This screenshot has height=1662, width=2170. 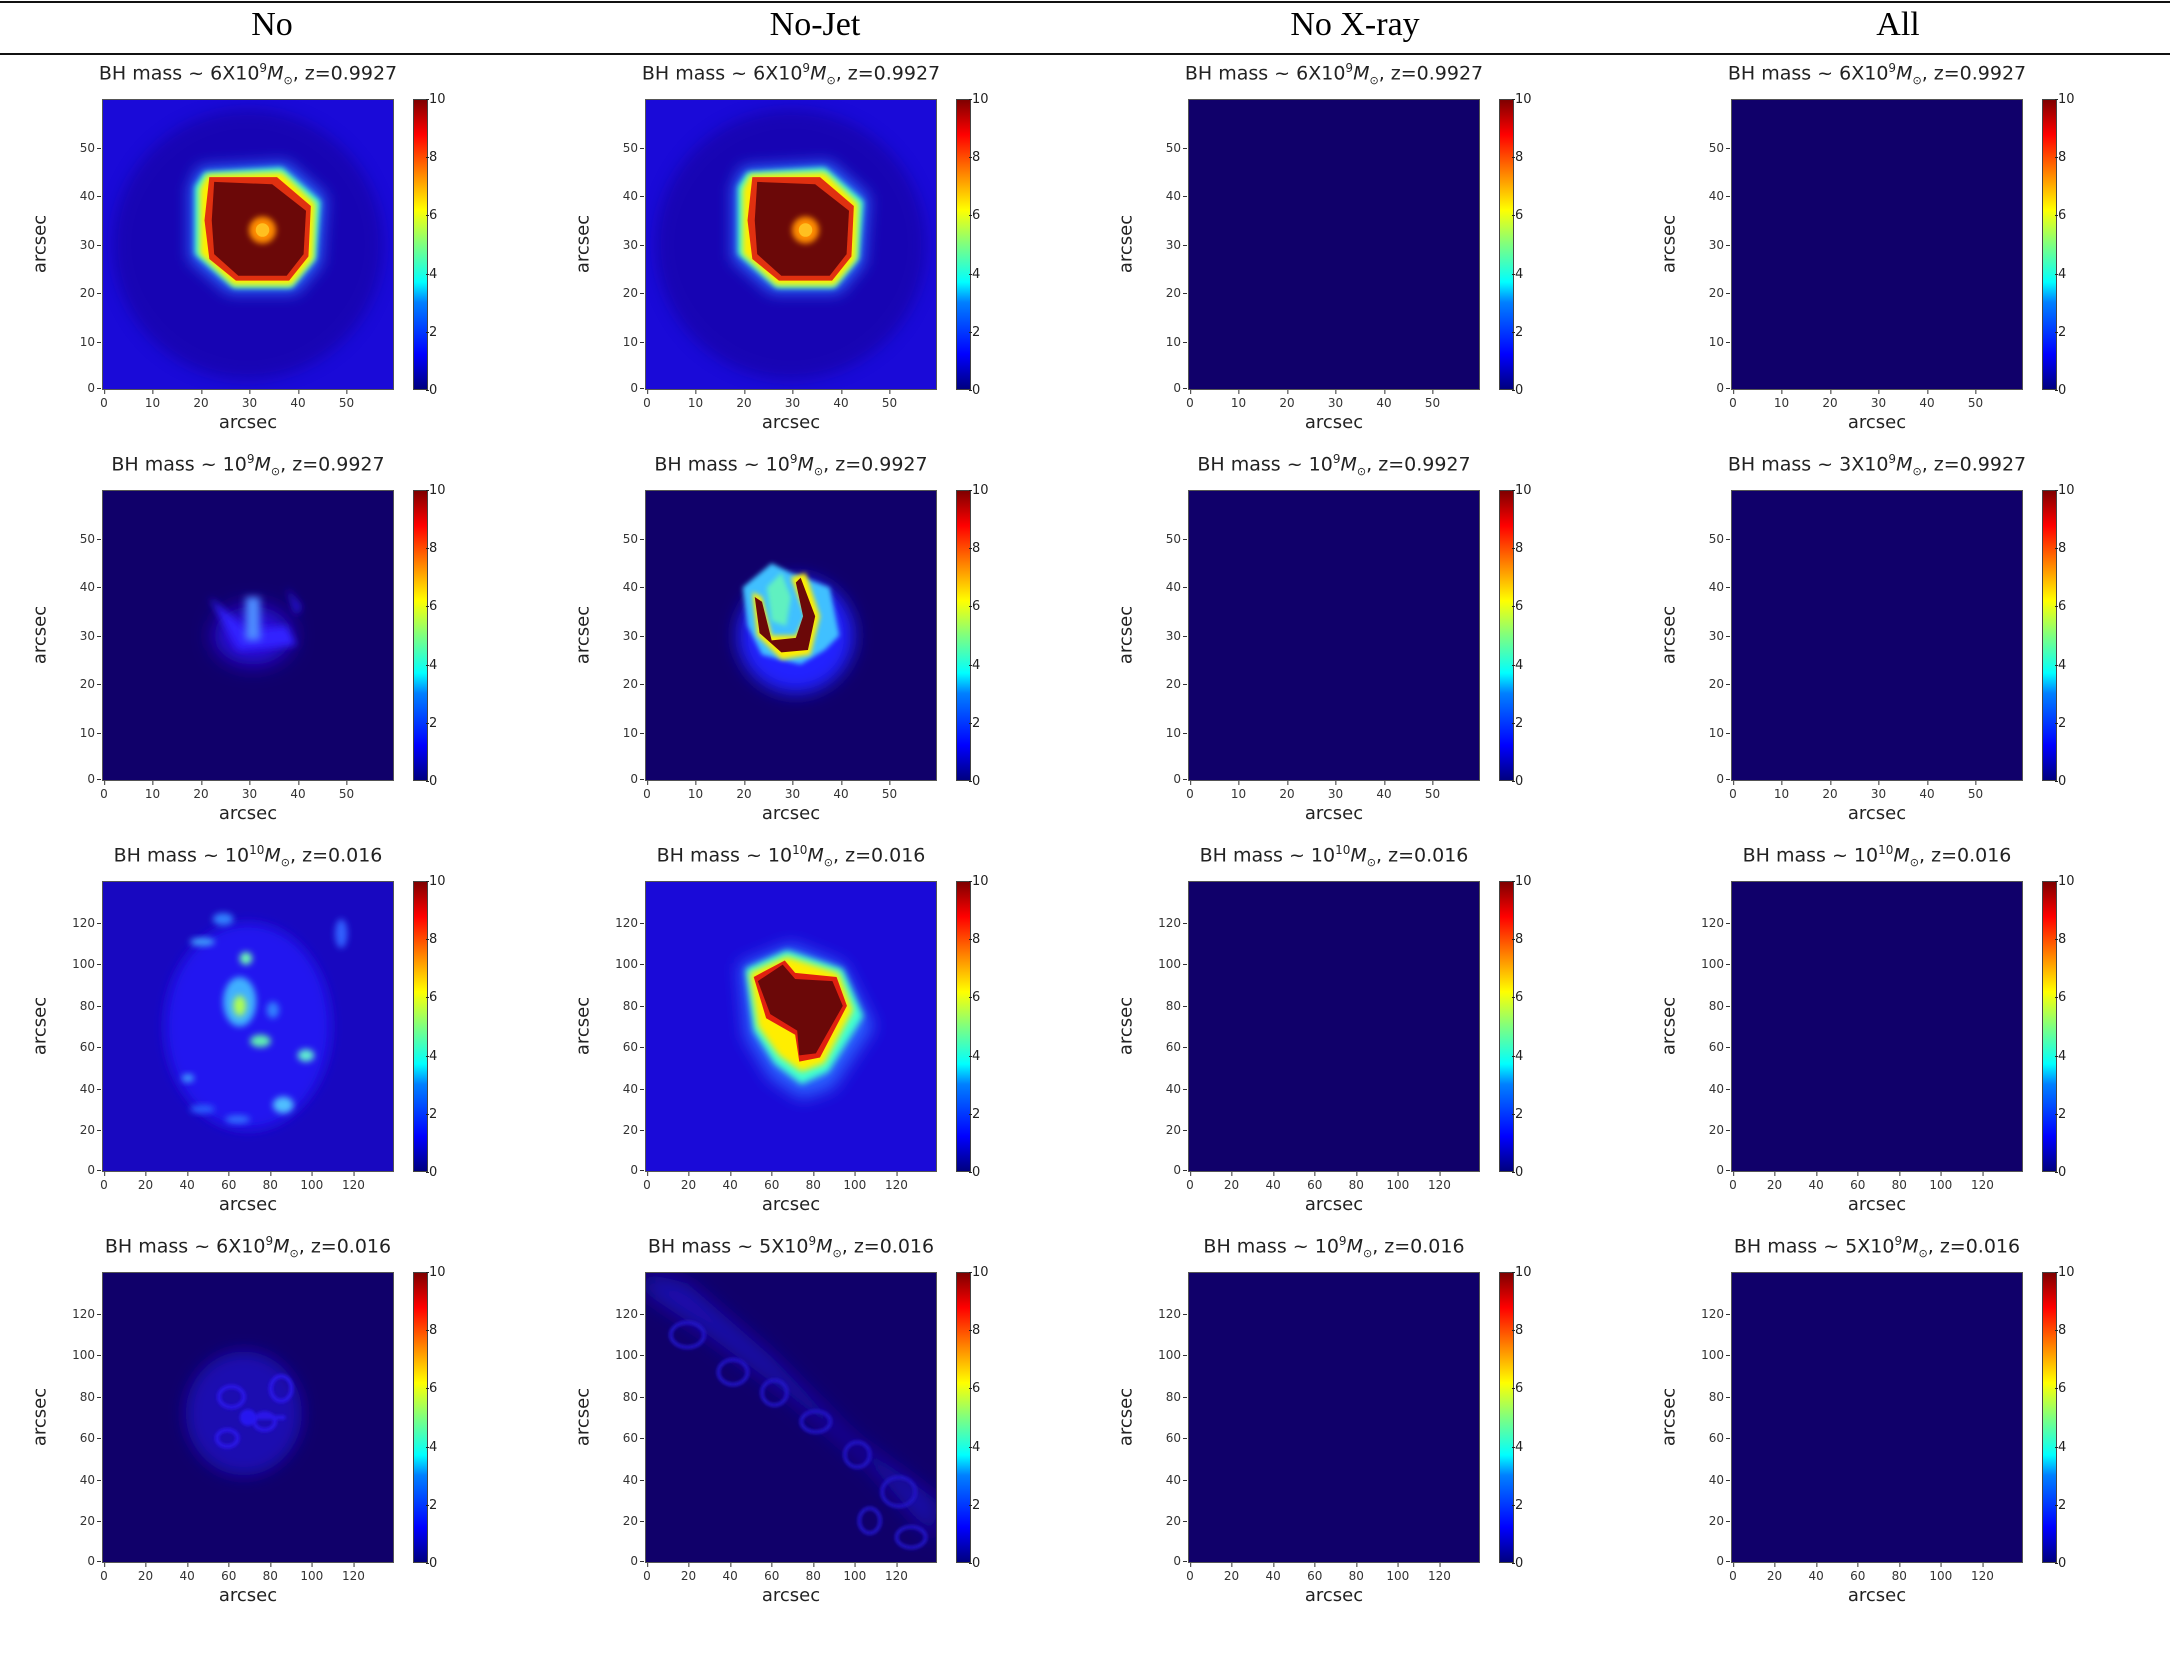 What do you see at coordinates (629, 1355) in the screenshot?
I see `y-tick-label: 100` at bounding box center [629, 1355].